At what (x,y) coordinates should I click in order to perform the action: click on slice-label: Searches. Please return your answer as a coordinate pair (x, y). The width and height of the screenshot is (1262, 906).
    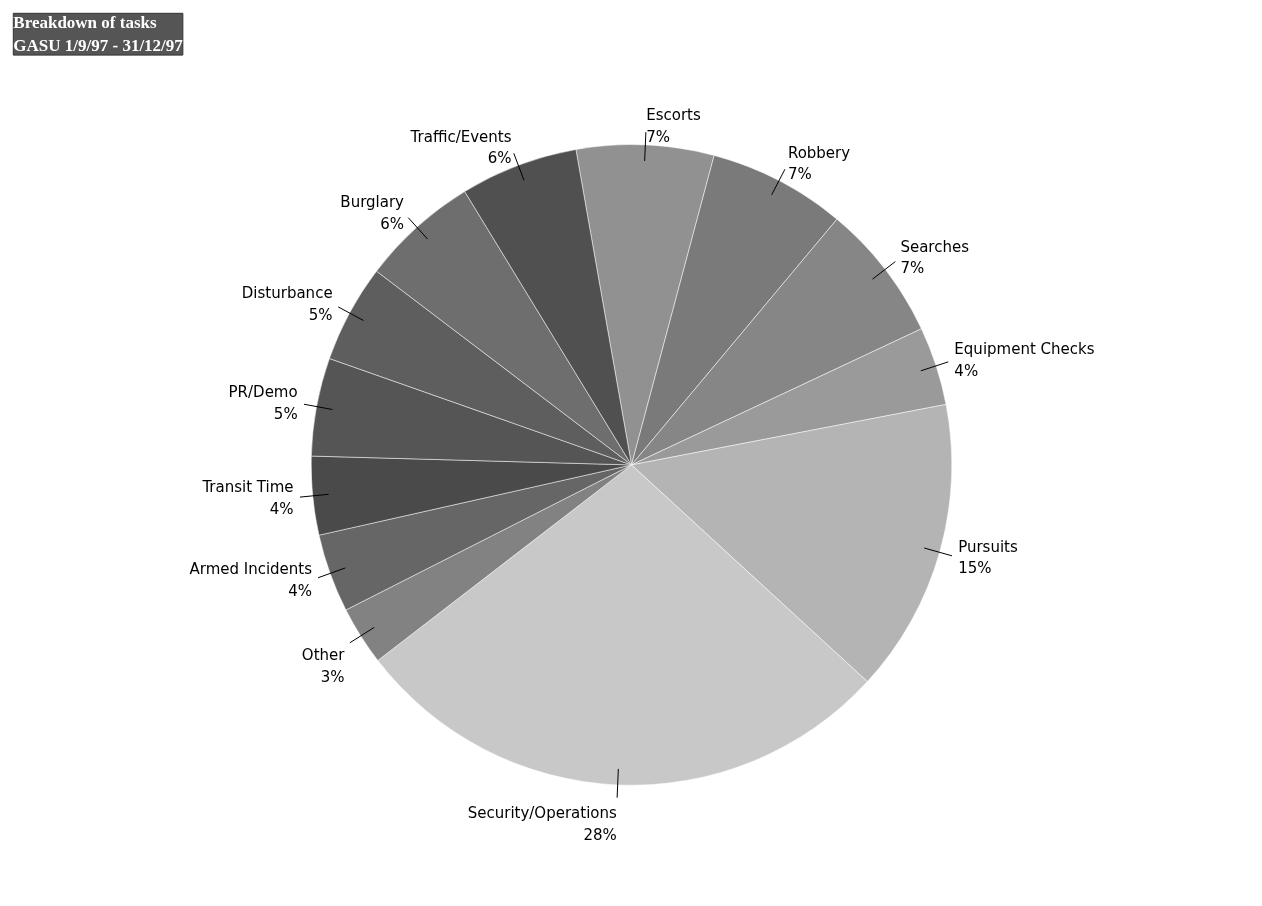
    Looking at the image, I should click on (935, 246).